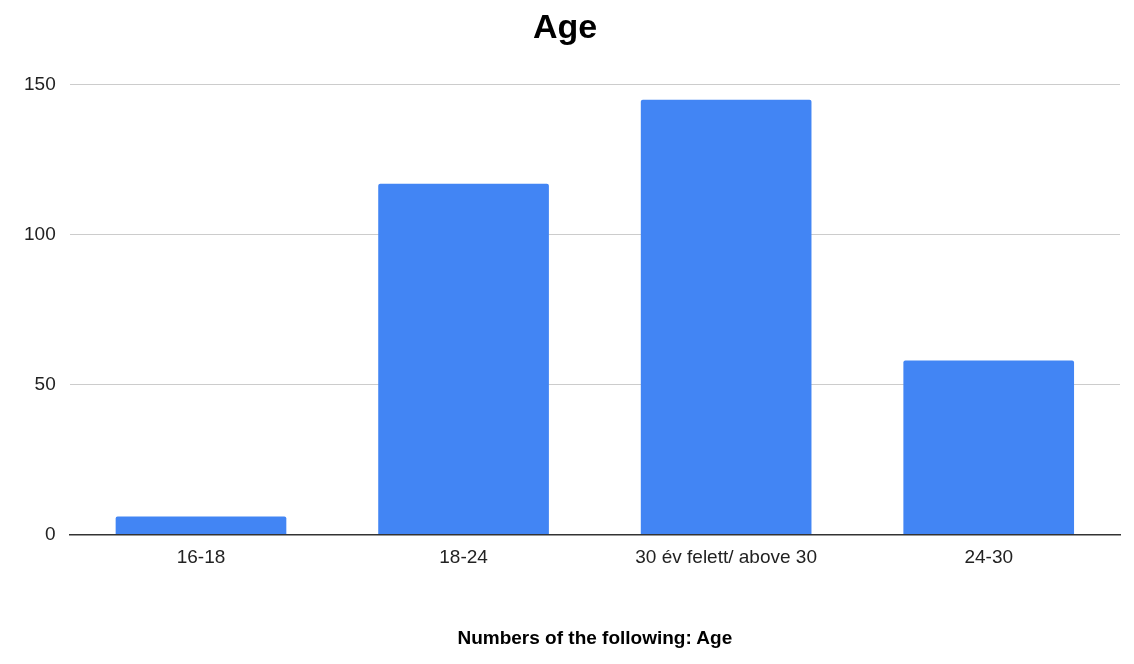  Describe the element at coordinates (989, 557) in the screenshot. I see `x-tick-label: 24-30` at that location.